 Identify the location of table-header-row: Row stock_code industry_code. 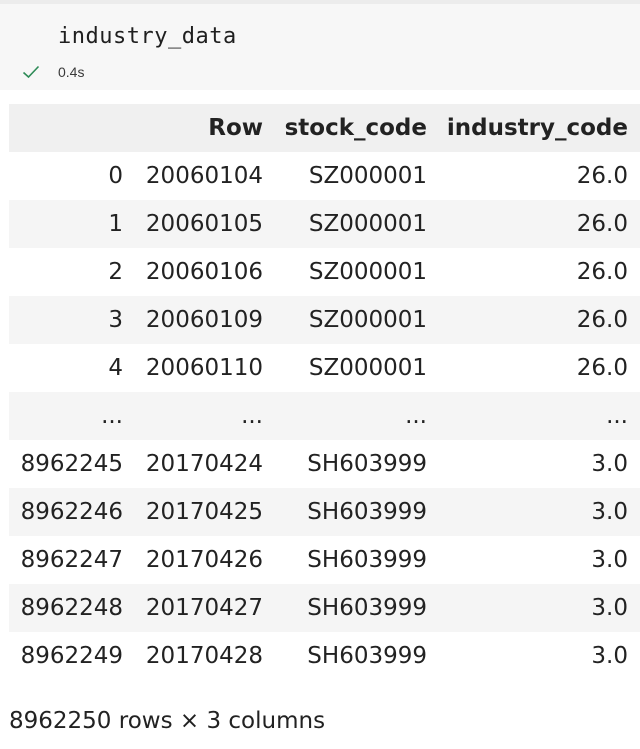
(324, 128).